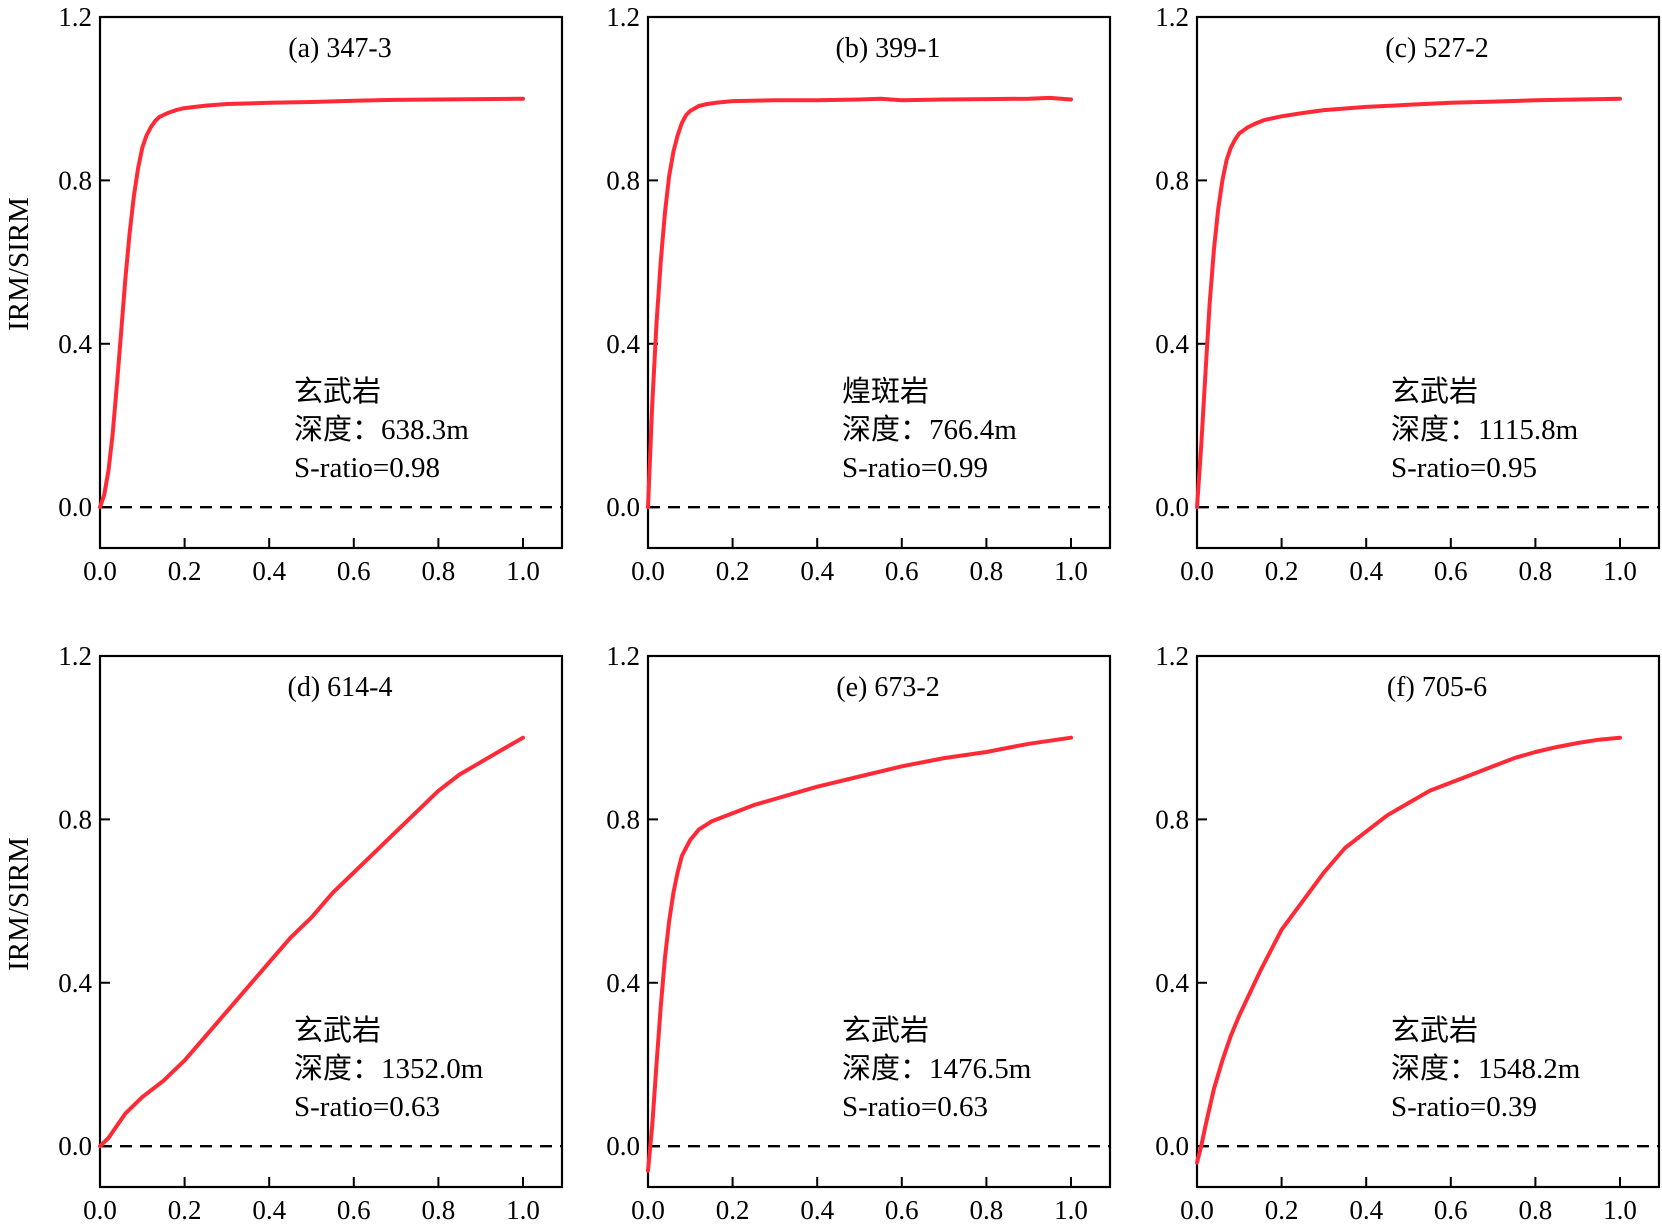 The width and height of the screenshot is (1662, 1229). What do you see at coordinates (340, 687) in the screenshot?
I see `panel-title: (d) 614-4` at bounding box center [340, 687].